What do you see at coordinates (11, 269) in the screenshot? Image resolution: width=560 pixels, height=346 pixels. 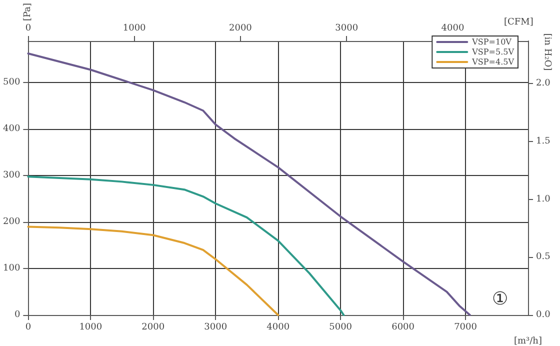 I see `y-tick-label: 100` at bounding box center [11, 269].